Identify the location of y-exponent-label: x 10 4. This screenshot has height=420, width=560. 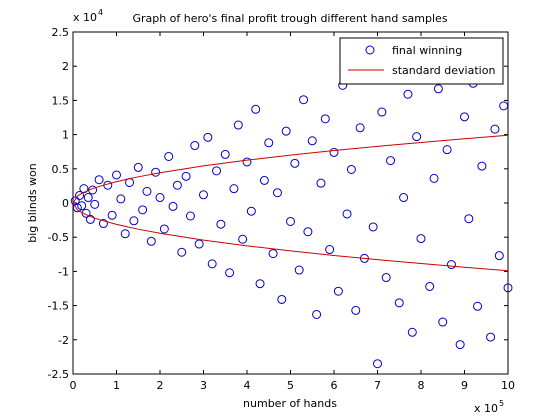
(88, 16).